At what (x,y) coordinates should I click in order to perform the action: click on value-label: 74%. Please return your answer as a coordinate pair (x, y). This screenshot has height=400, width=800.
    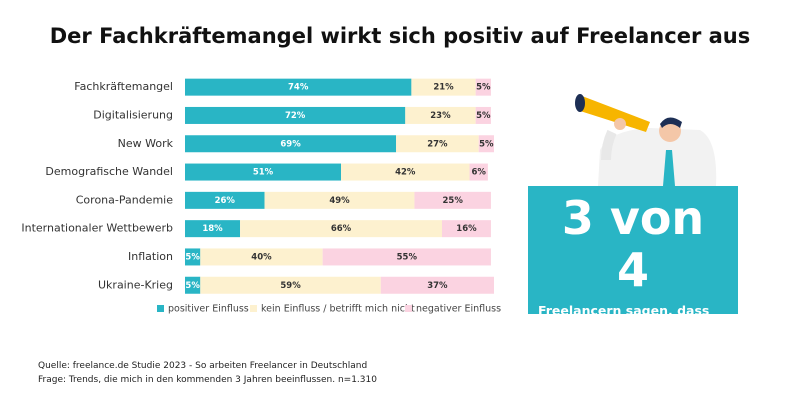
    Looking at the image, I should click on (298, 88).